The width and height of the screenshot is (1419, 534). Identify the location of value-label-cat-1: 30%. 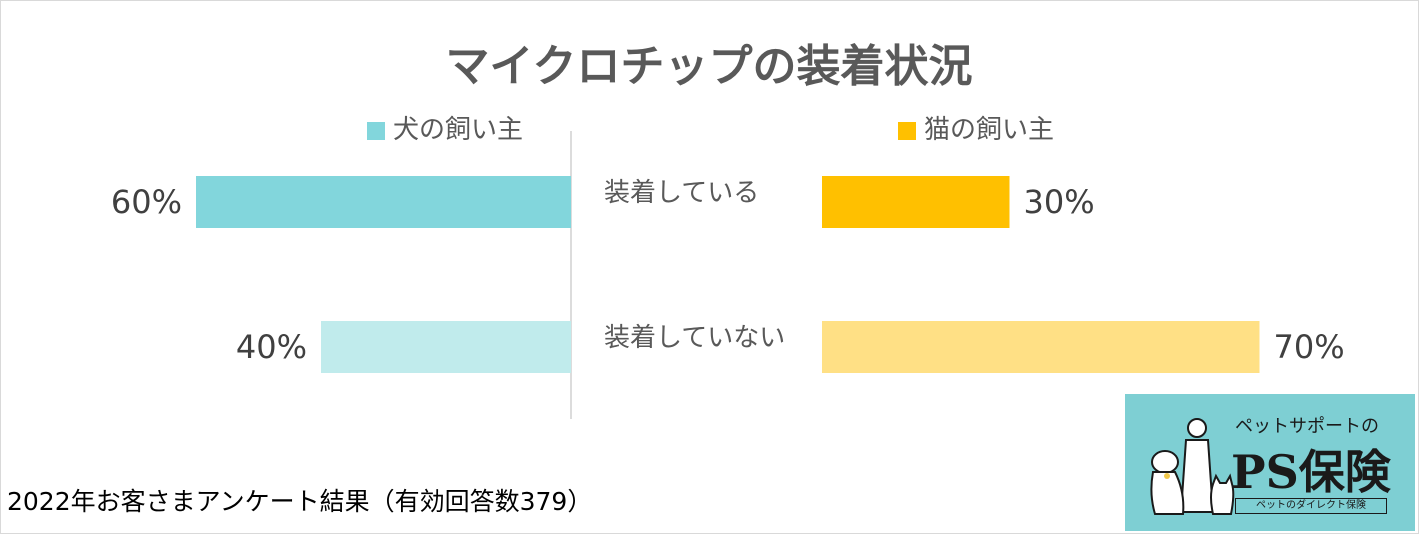
(1059, 202).